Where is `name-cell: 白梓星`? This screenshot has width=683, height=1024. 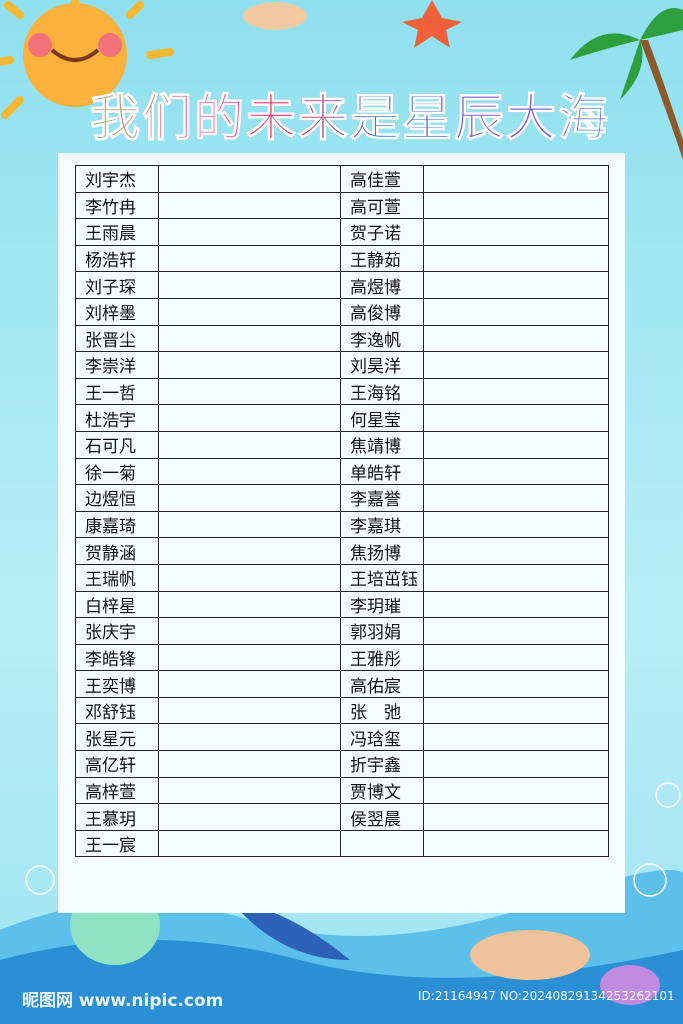 name-cell: 白梓星 is located at coordinates (117, 604).